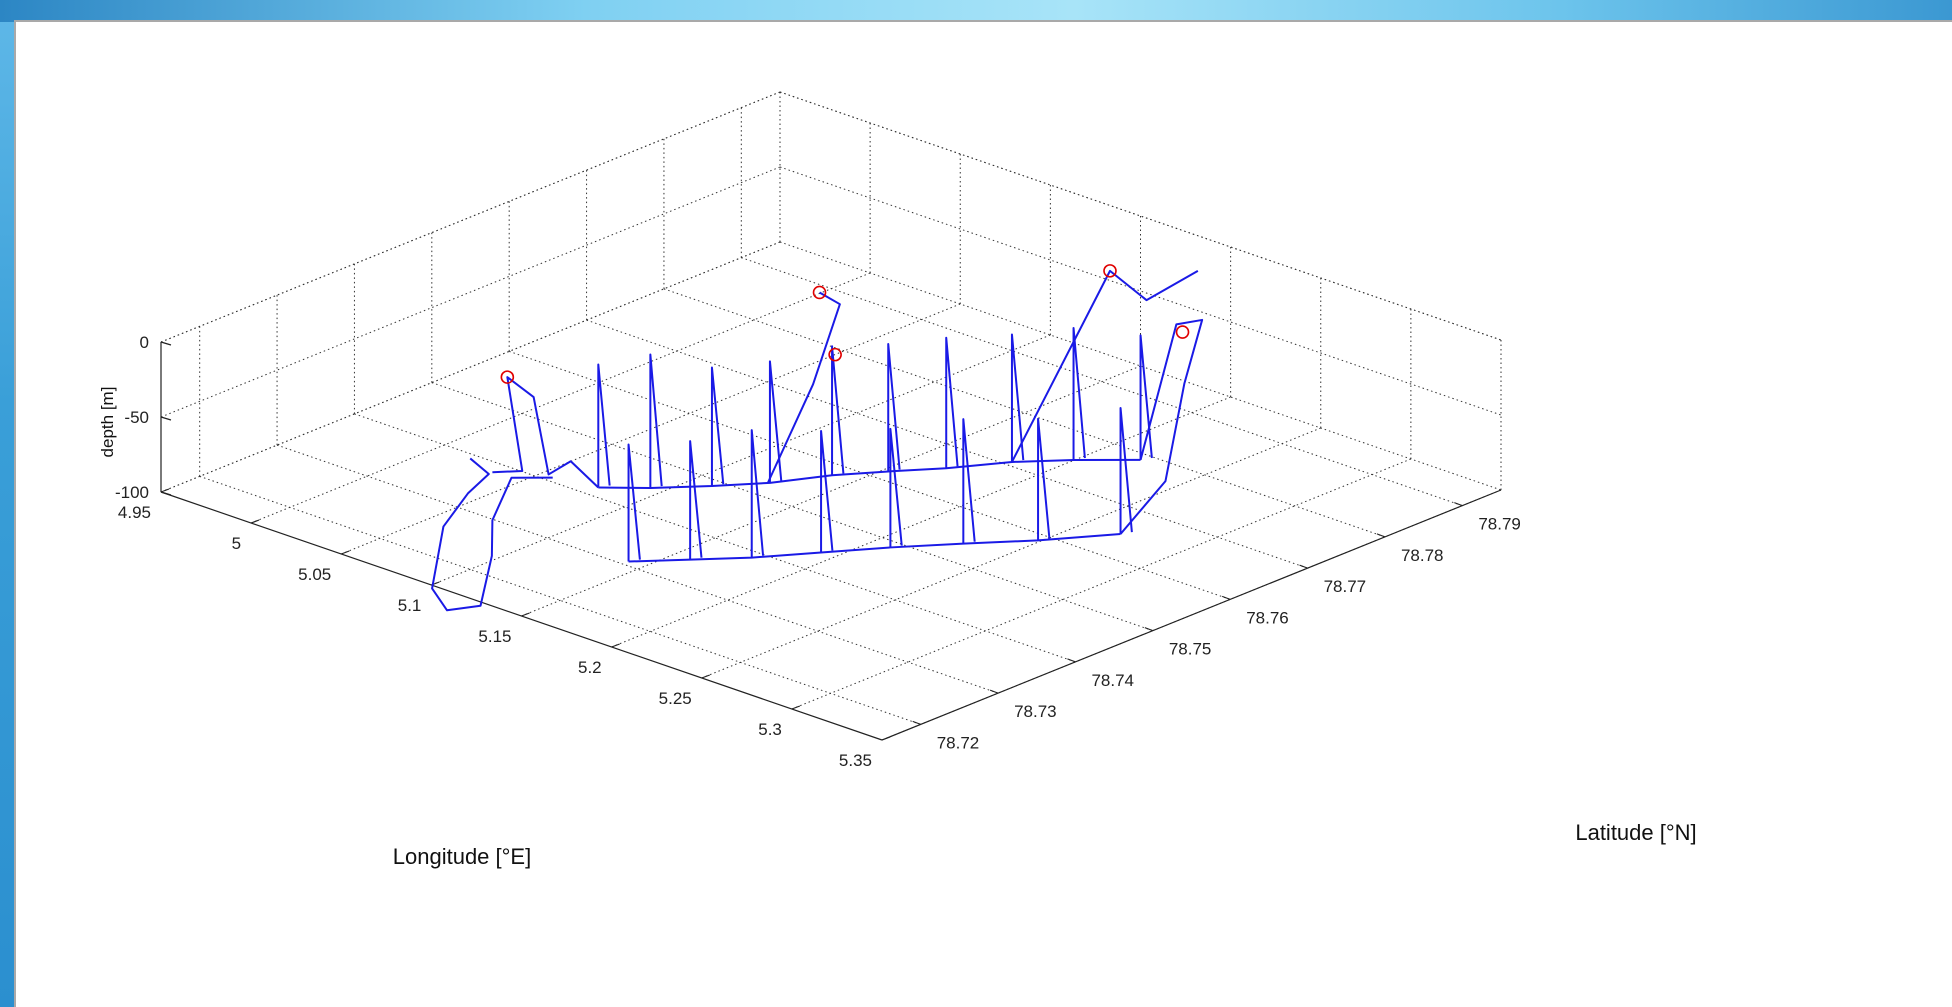 This screenshot has height=1007, width=1952. What do you see at coordinates (494, 636) in the screenshot?
I see `x-tick-label: 5.15` at bounding box center [494, 636].